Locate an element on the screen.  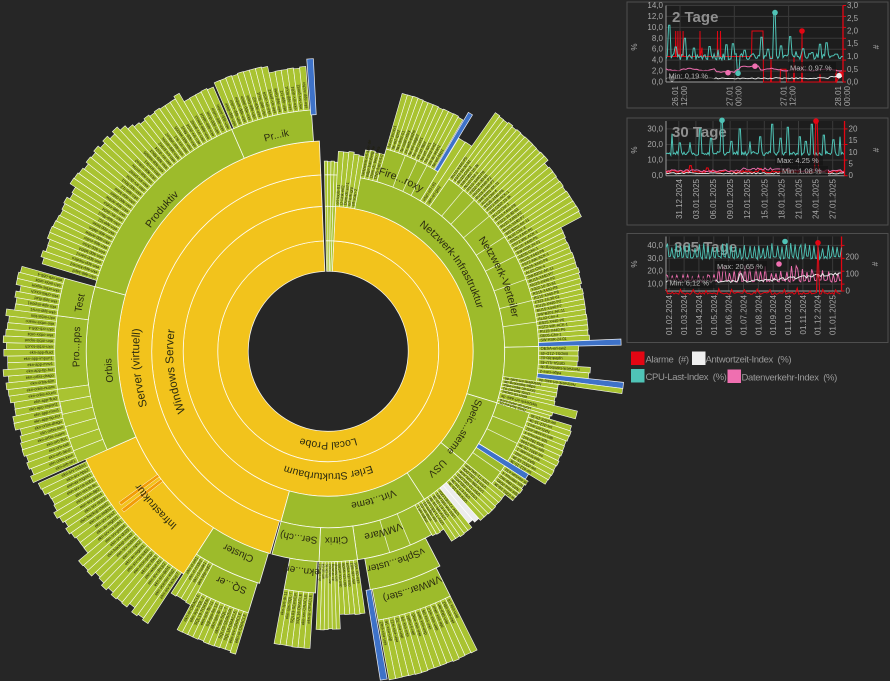
svg-text: 27.01.2025 is located at coordinates (833, 198).